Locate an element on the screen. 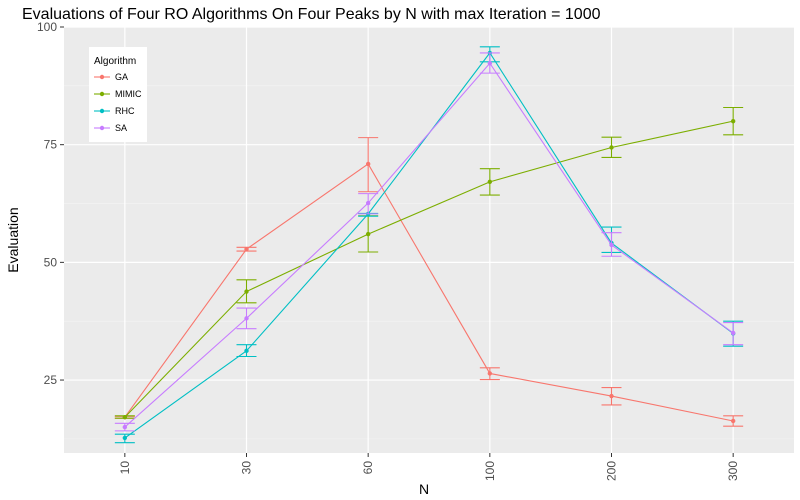  y-tick-label: 75 is located at coordinates (51, 145).